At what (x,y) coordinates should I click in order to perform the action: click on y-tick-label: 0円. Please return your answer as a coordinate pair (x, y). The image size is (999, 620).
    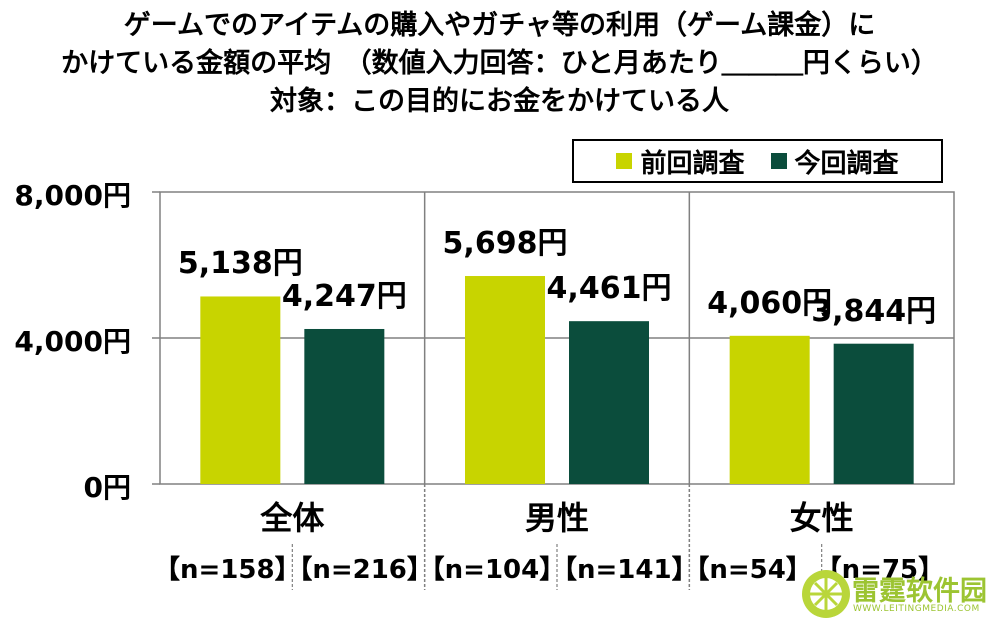
    Looking at the image, I should click on (107, 487).